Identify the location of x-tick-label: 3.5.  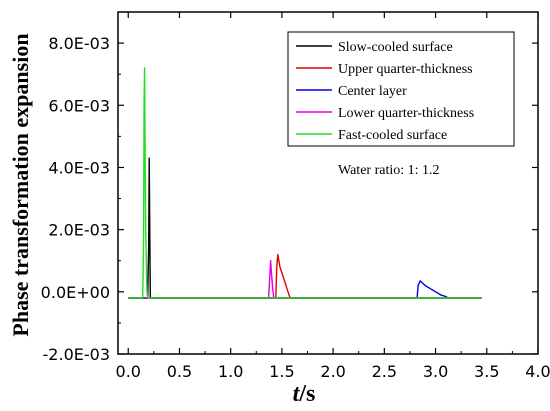
(486, 371).